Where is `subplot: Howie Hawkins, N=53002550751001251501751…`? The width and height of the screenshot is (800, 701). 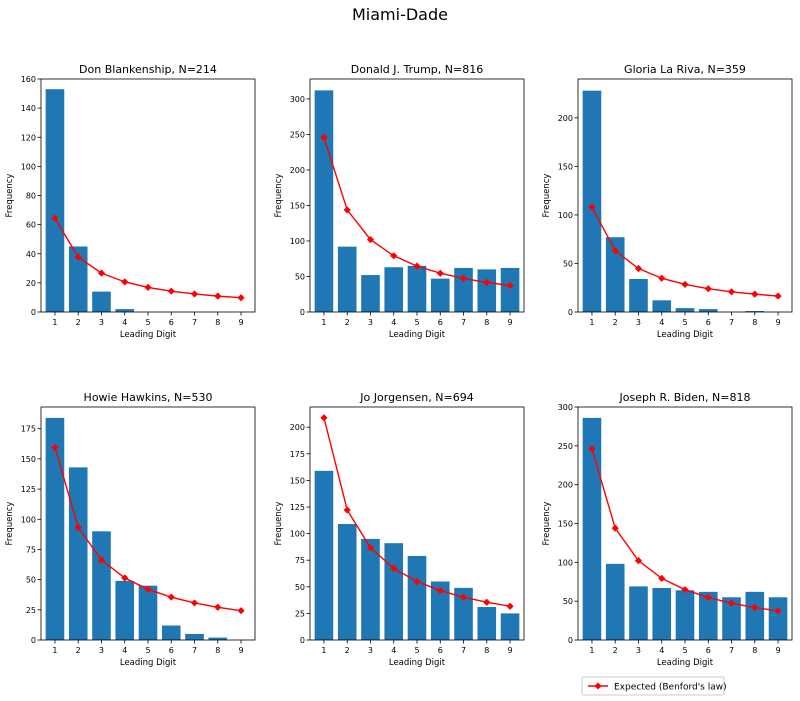
subplot: Howie Hawkins, N=53002550751001251501751… is located at coordinates (130, 529).